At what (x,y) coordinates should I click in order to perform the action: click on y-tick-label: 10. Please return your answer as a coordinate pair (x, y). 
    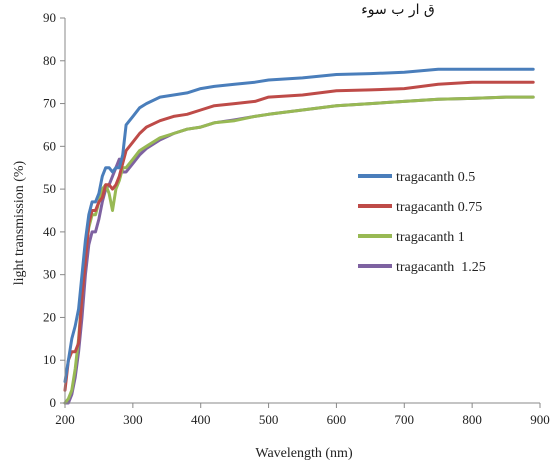
    Looking at the image, I should click on (49, 359).